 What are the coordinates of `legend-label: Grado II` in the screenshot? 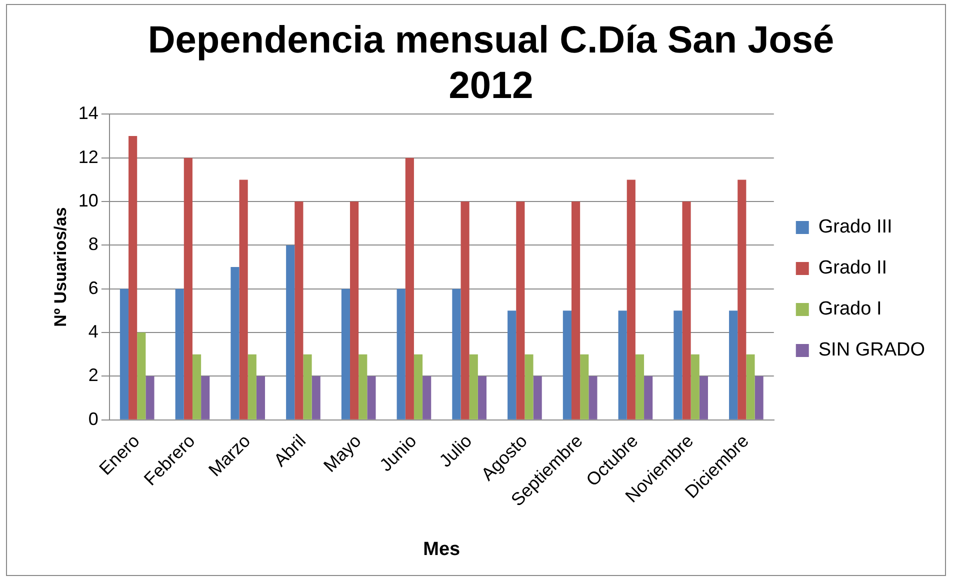 It's located at (853, 268).